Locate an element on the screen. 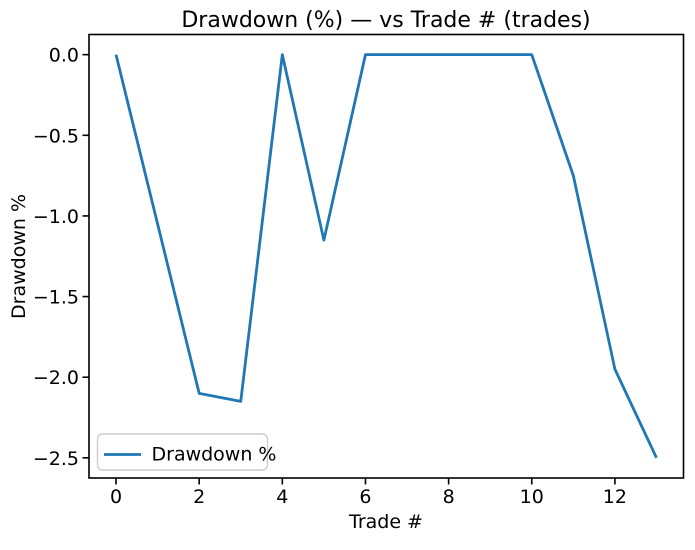  y-axis: 0.0 −0.5 −1.0 −1.5 −2.0 −2.5 is located at coordinates (61, 257).